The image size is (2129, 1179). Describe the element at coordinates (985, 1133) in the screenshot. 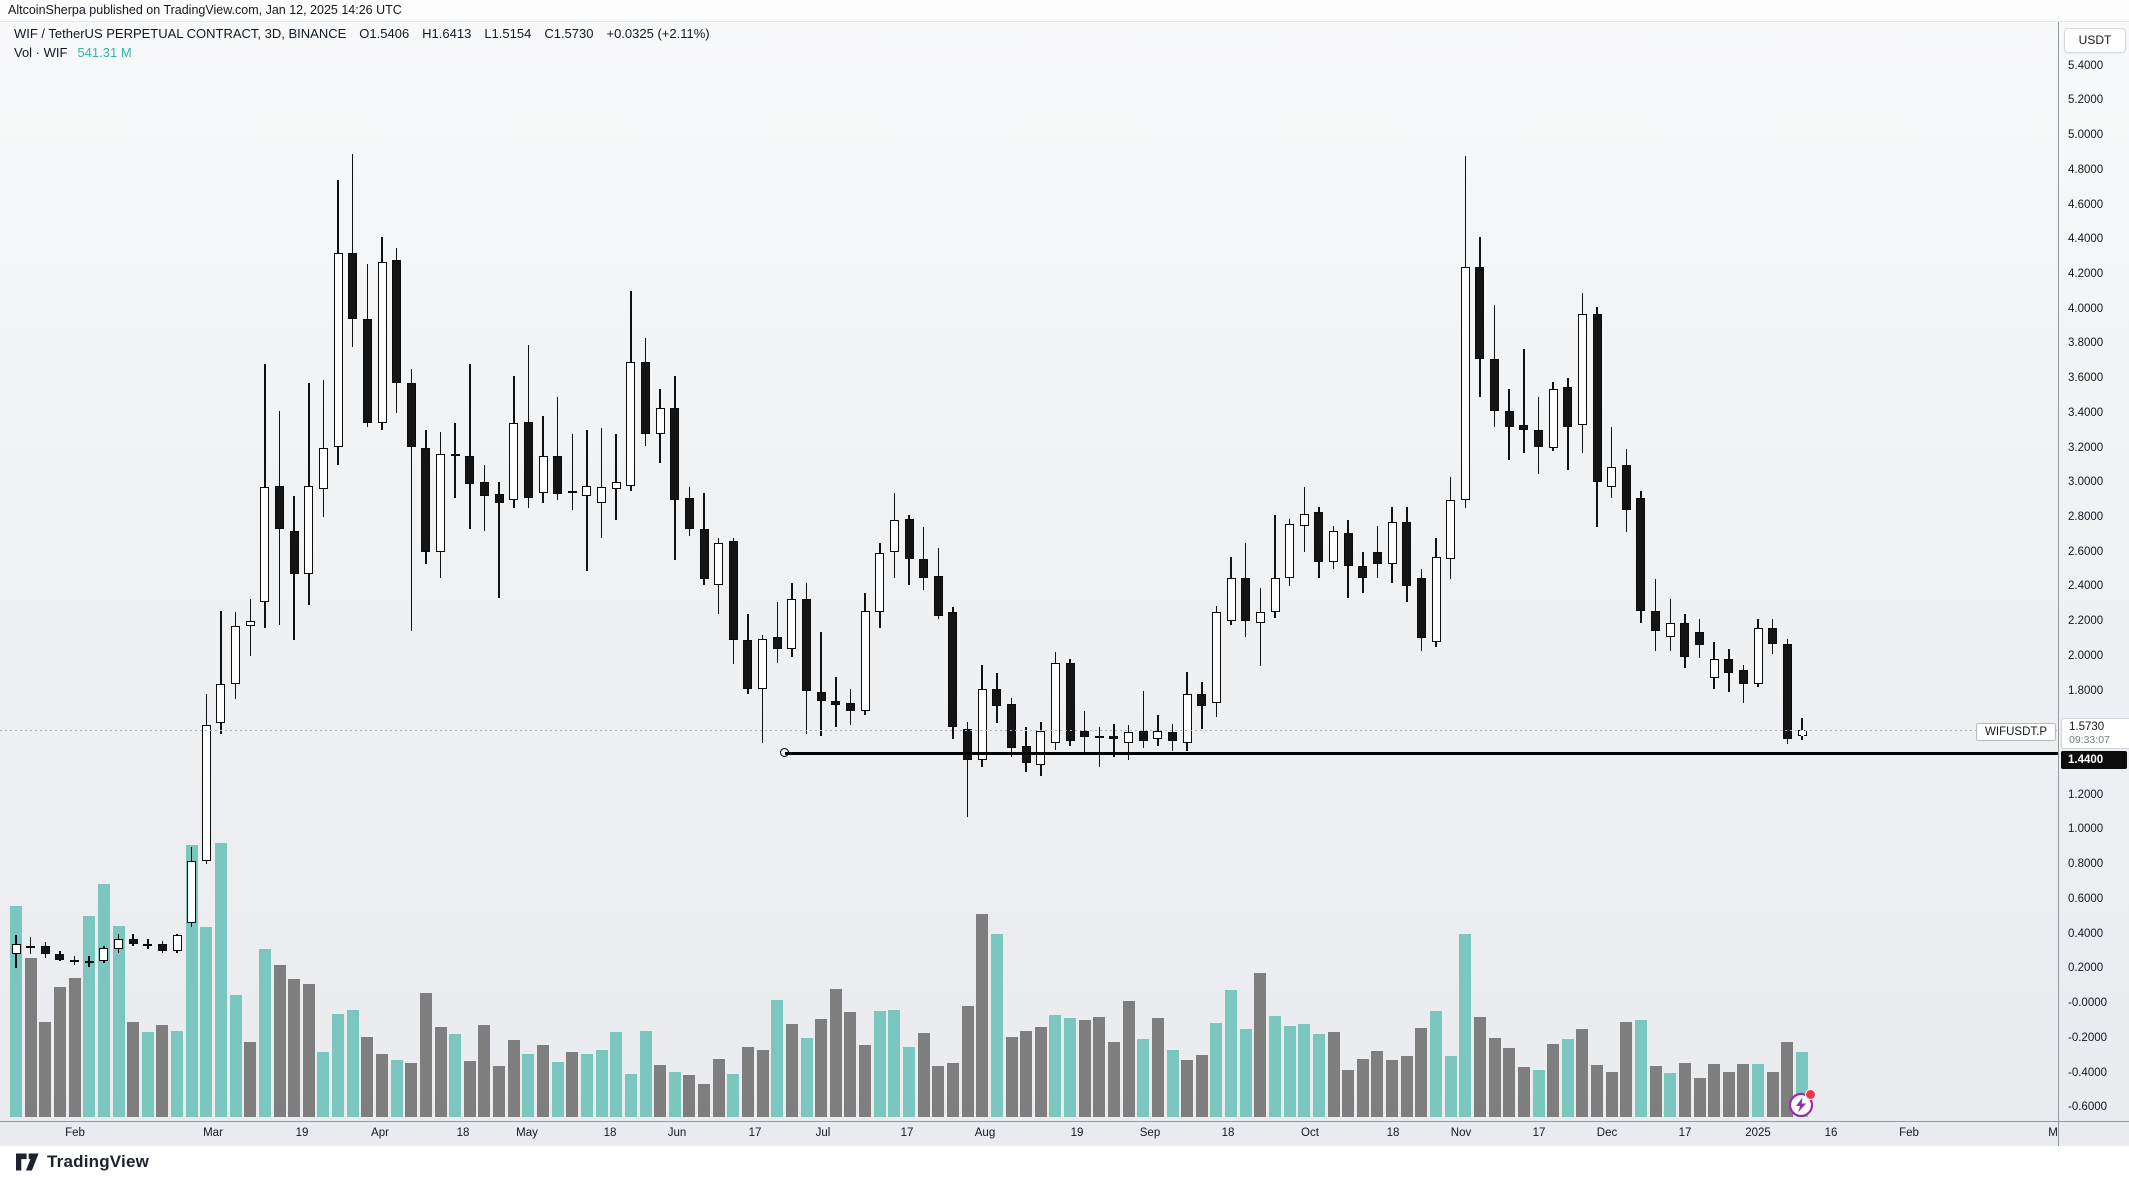

I see `time-tick-label: Aug` at that location.